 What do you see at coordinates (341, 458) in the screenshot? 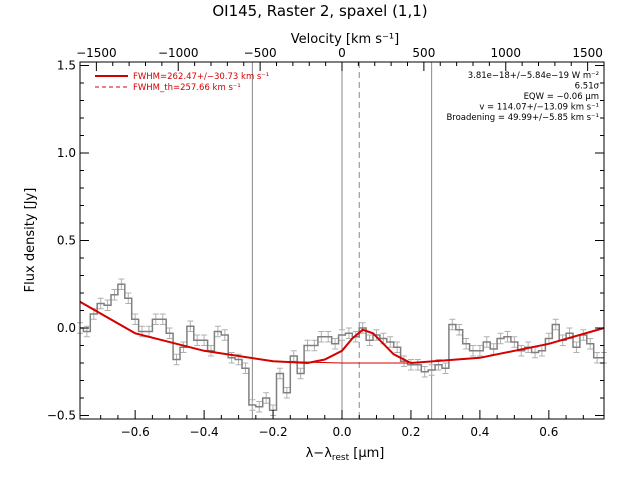
I see `x-axis-label-sub: rest` at bounding box center [341, 458].